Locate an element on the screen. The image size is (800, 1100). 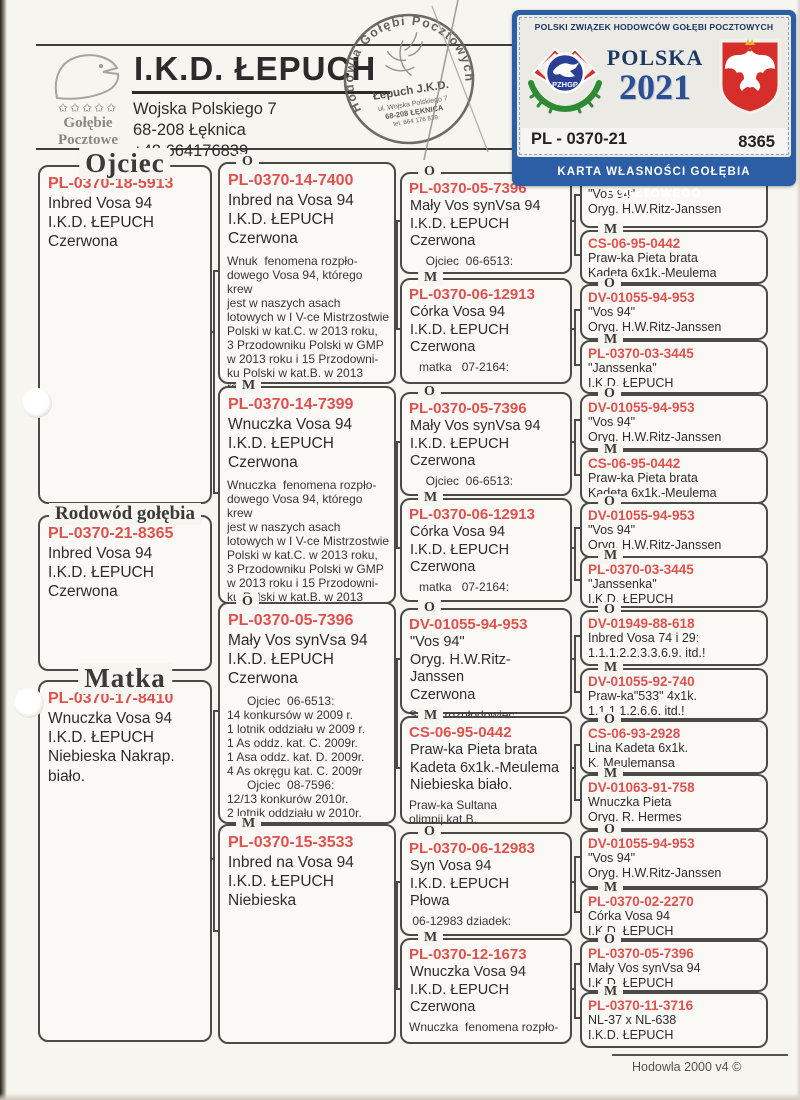
scan-bottom-edge is located at coordinates (400, 1096).